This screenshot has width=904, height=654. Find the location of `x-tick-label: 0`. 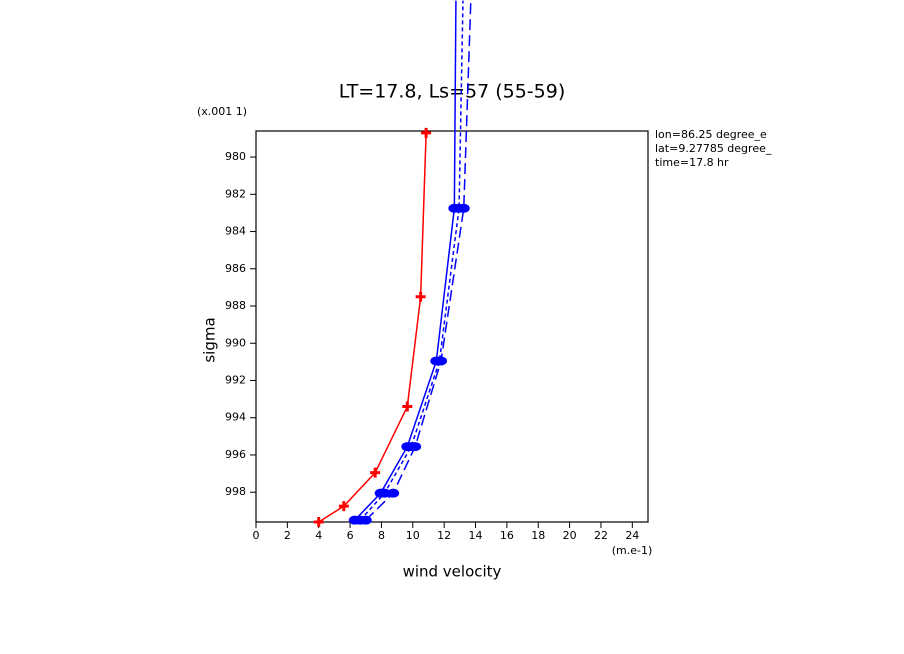

x-tick-label: 0 is located at coordinates (256, 535).